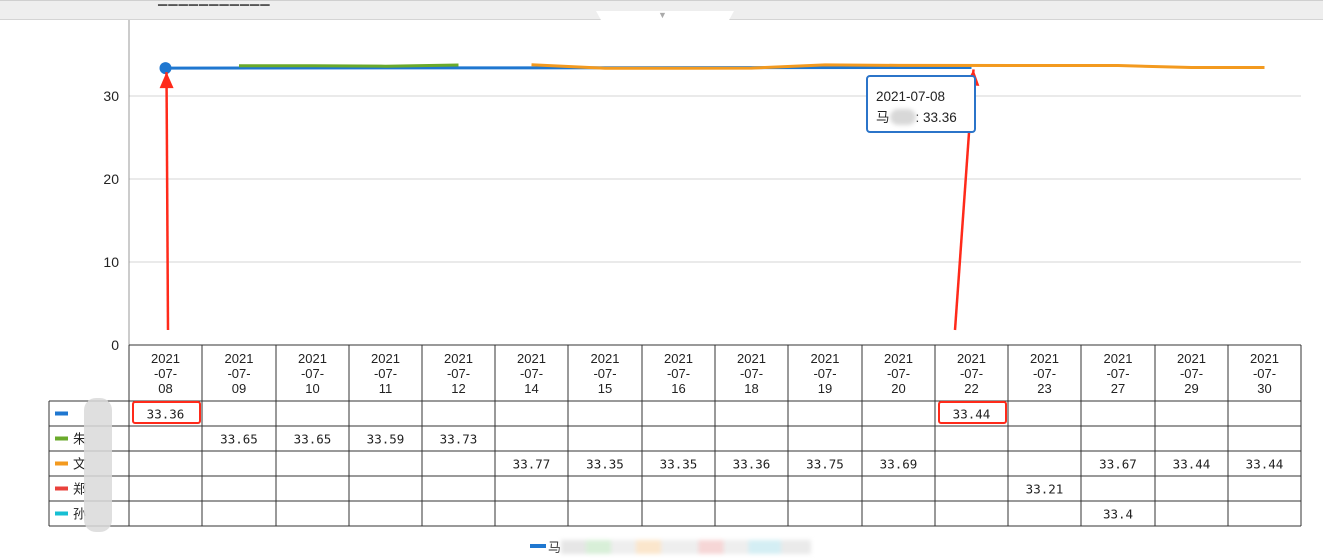 This screenshot has width=1323, height=558. Describe the element at coordinates (214, 3) in the screenshot. I see `topbar-title: ▁▁▁▁▁▁▁▁▁▁▁` at that location.